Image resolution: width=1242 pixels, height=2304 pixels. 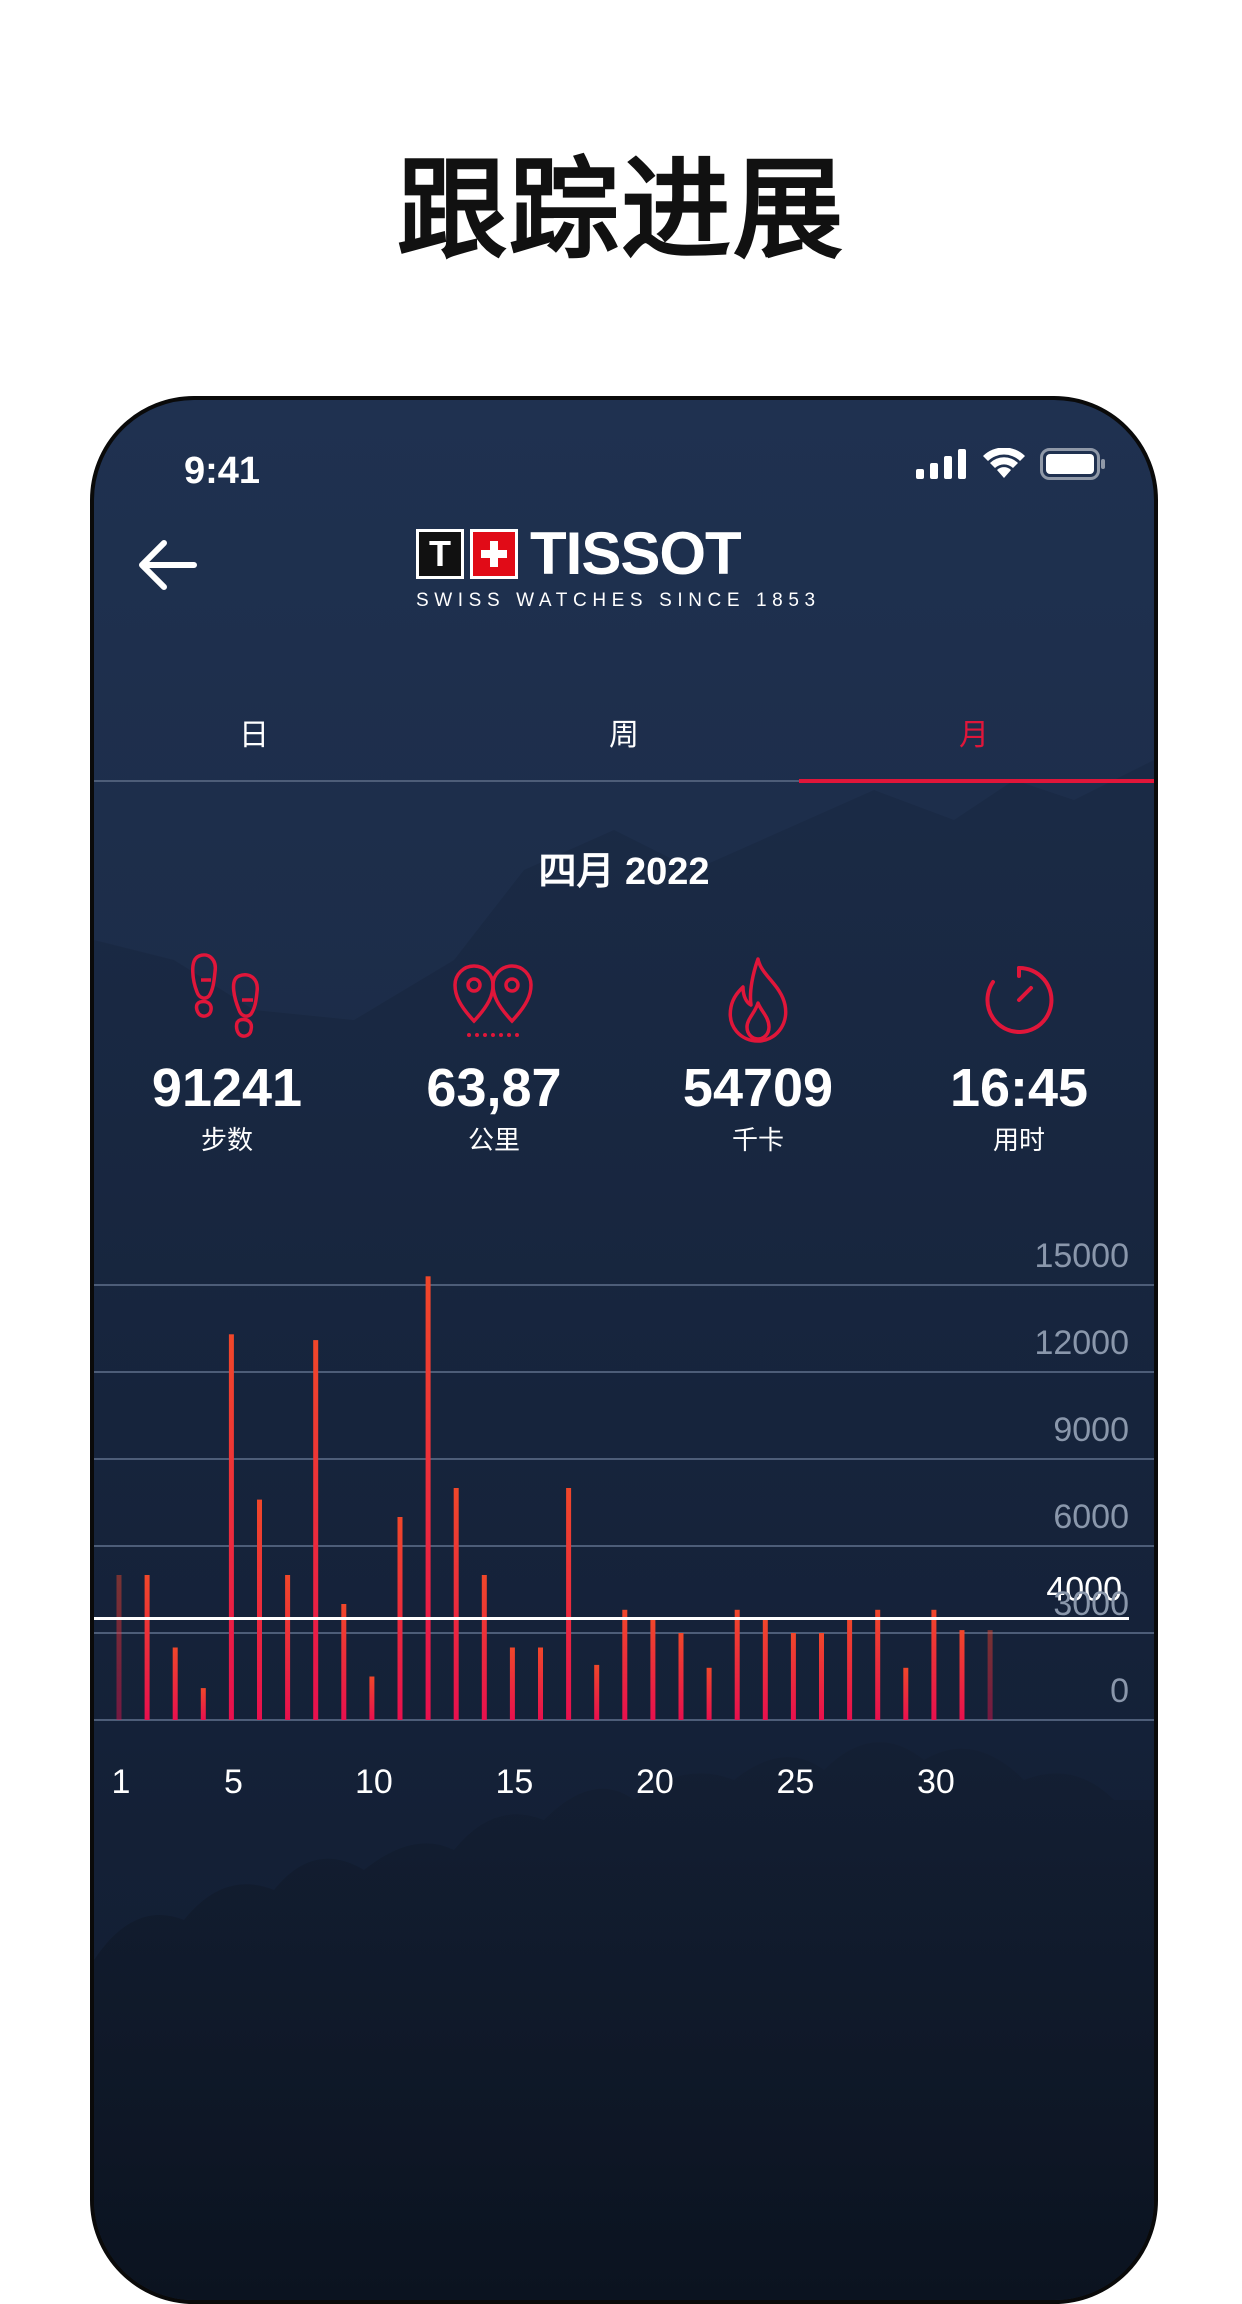 What do you see at coordinates (1084, 1590) in the screenshot?
I see `goal-line-label: 4000` at bounding box center [1084, 1590].